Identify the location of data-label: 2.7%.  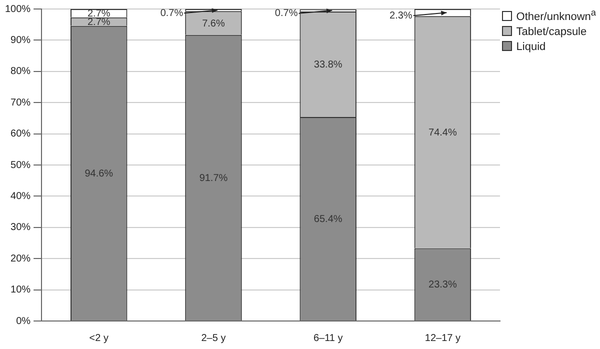
(98, 22).